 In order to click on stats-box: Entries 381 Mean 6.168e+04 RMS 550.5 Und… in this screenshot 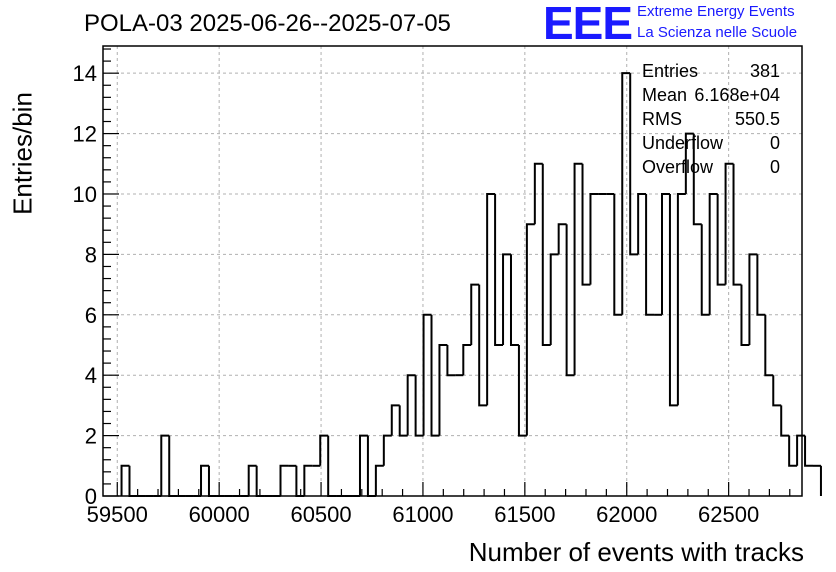, I will do `click(711, 119)`.